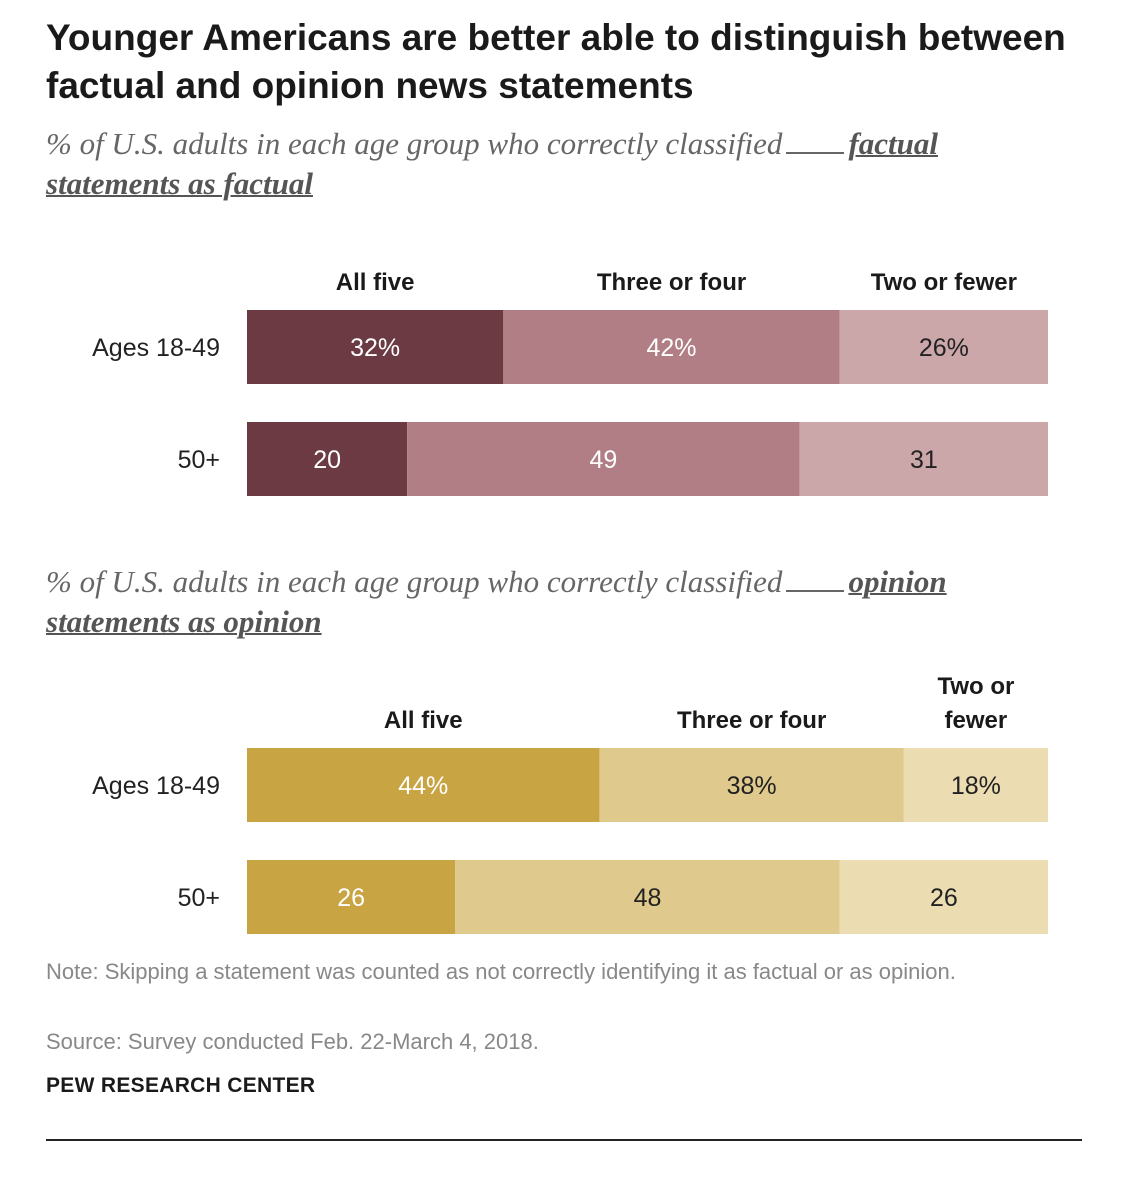  Describe the element at coordinates (181, 1085) in the screenshot. I see `brand-name: PEW RESEARCH CENTER` at that location.